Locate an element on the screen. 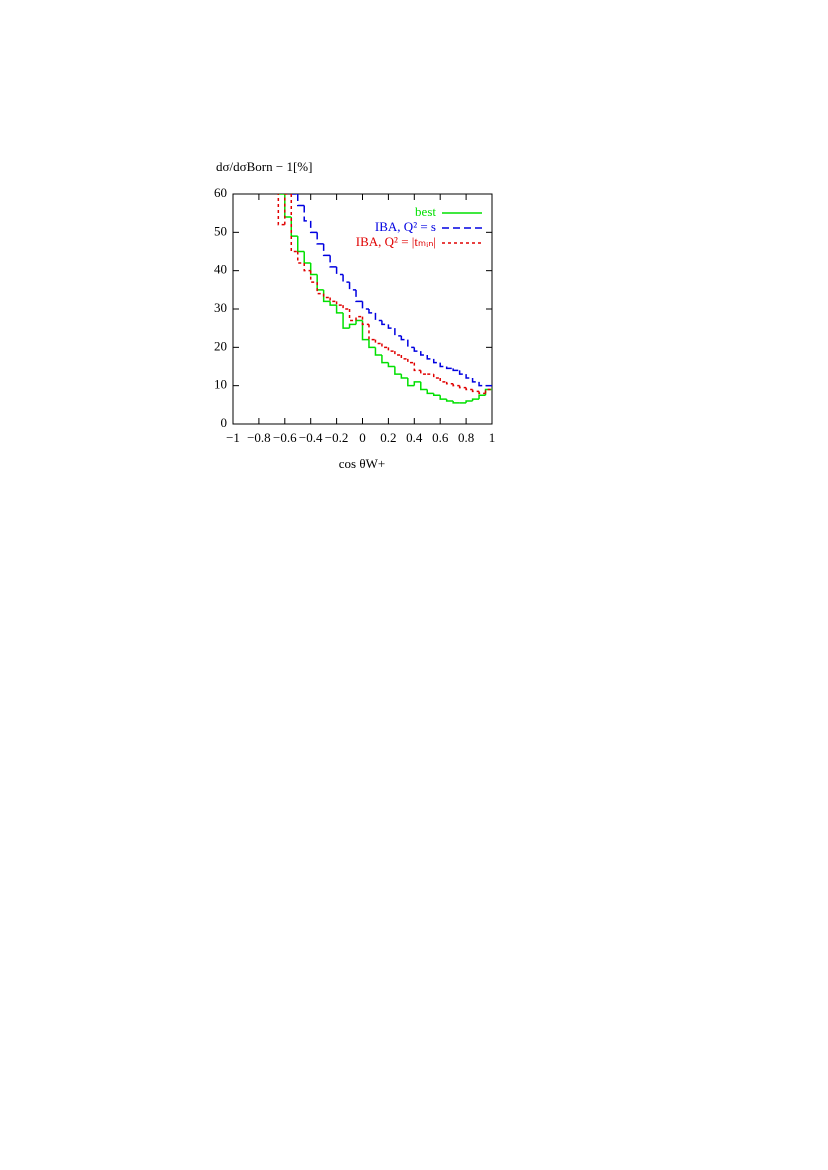  x-tick-label: 1 is located at coordinates (492, 437).